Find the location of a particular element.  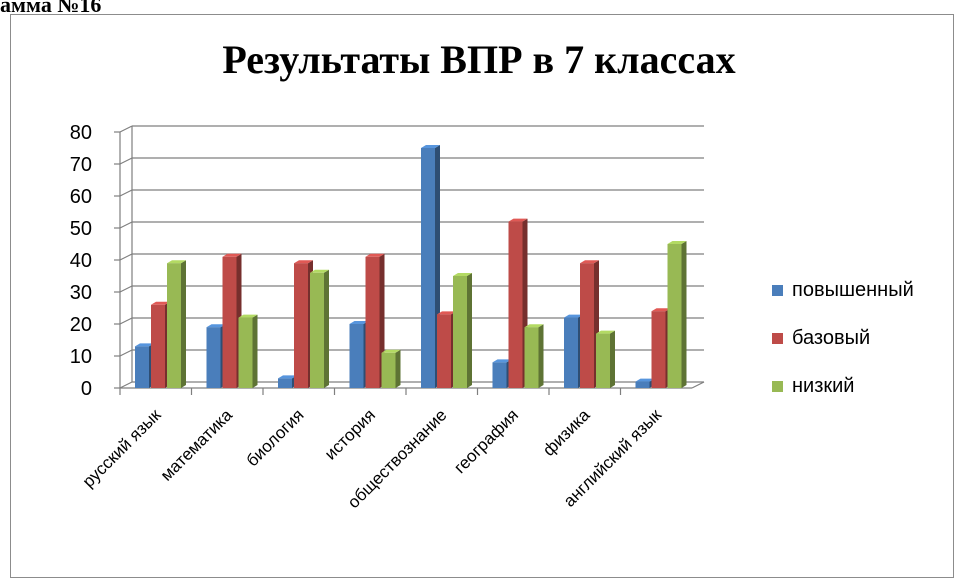

y-tick-label: 20 is located at coordinates (81, 325).